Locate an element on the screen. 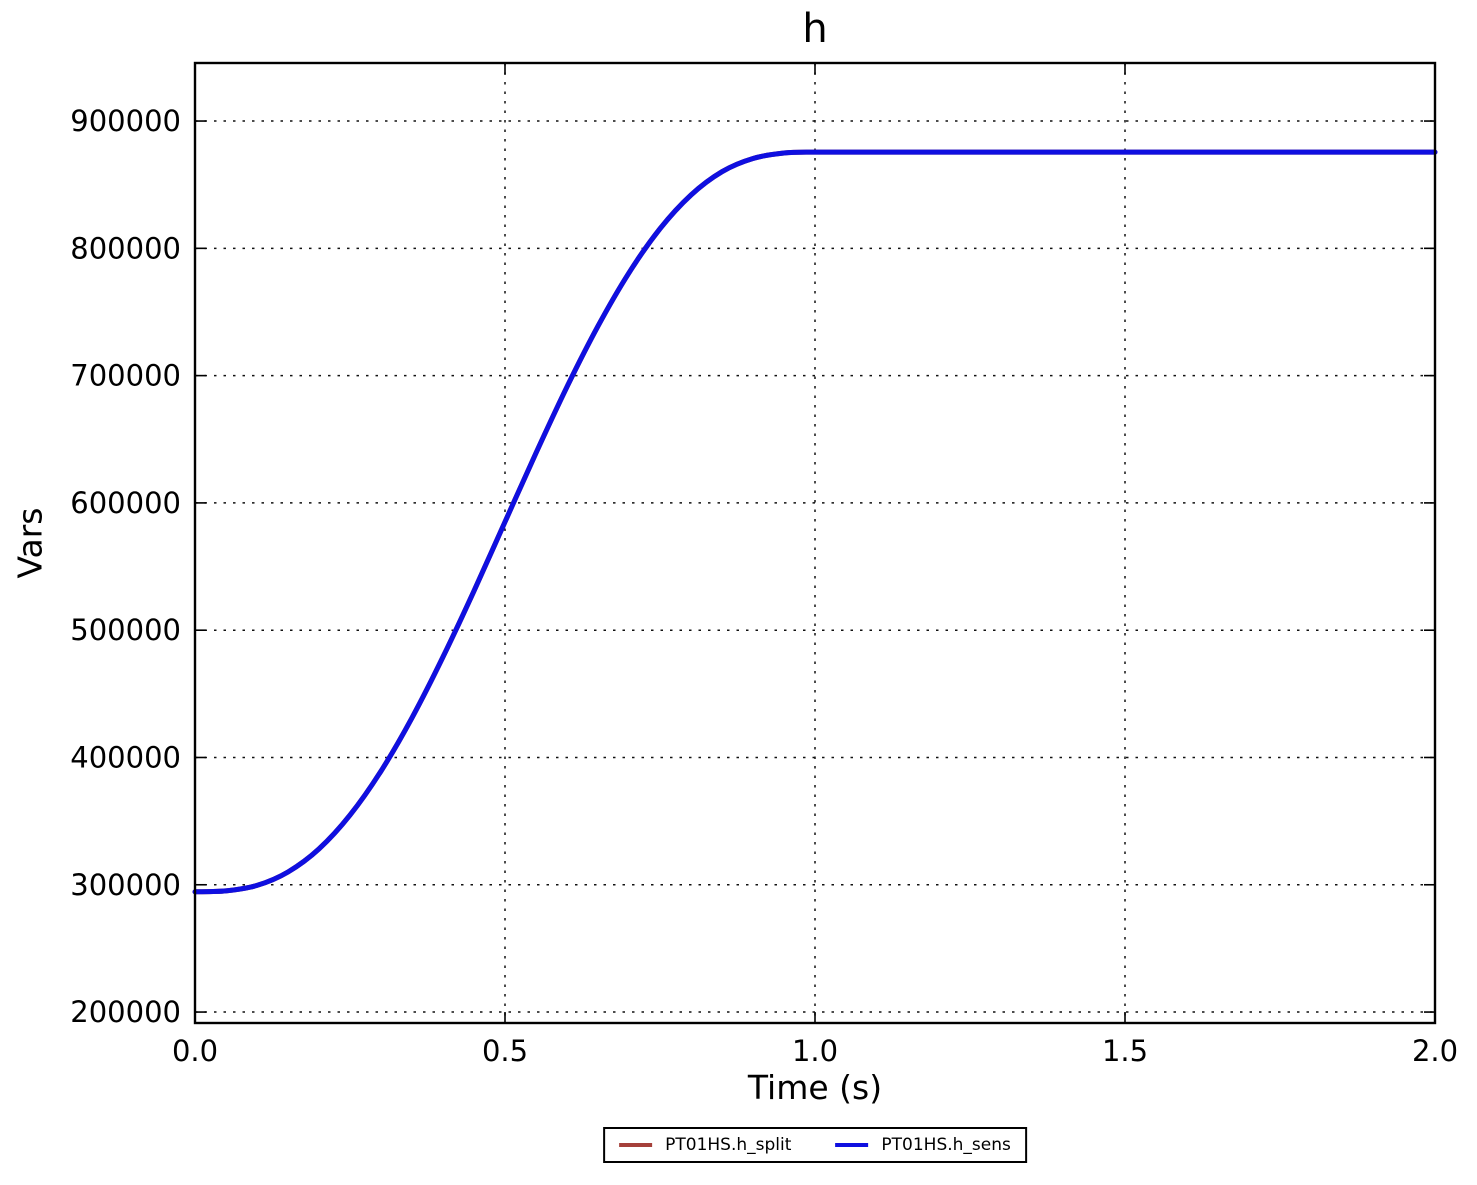  legend-line-sample-h-sens is located at coordinates (852, 1145).